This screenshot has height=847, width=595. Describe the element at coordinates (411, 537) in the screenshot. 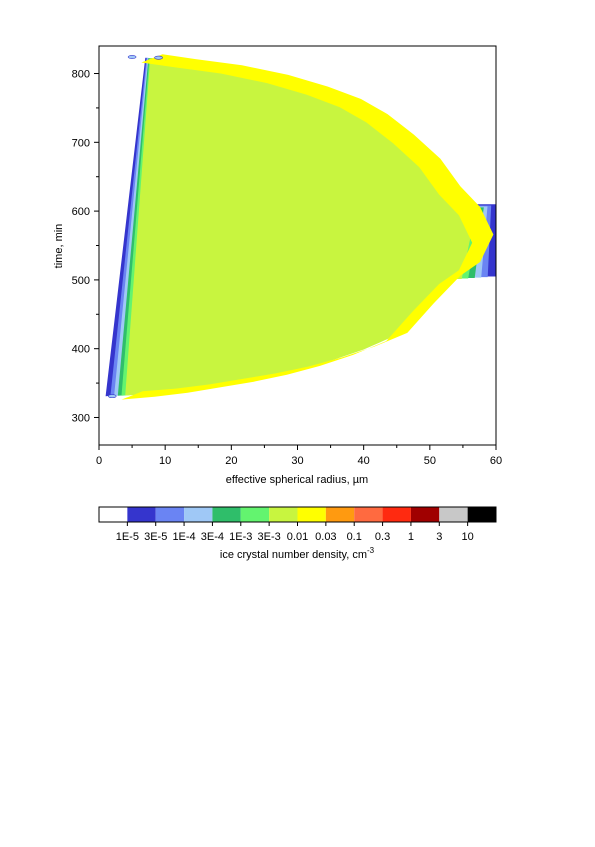

I see `colorbar-tick-label: 1` at that location.